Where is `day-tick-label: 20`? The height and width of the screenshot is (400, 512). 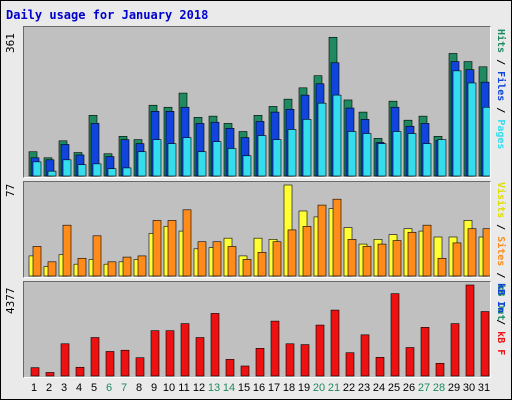 day-tick-label: 20 is located at coordinates (319, 388).